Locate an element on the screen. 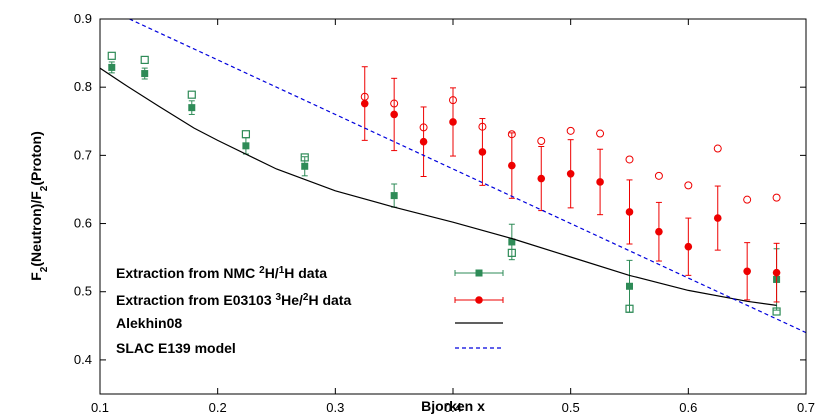 The height and width of the screenshot is (416, 830). y-axis-title-part: (Proton) is located at coordinates (36, 158).